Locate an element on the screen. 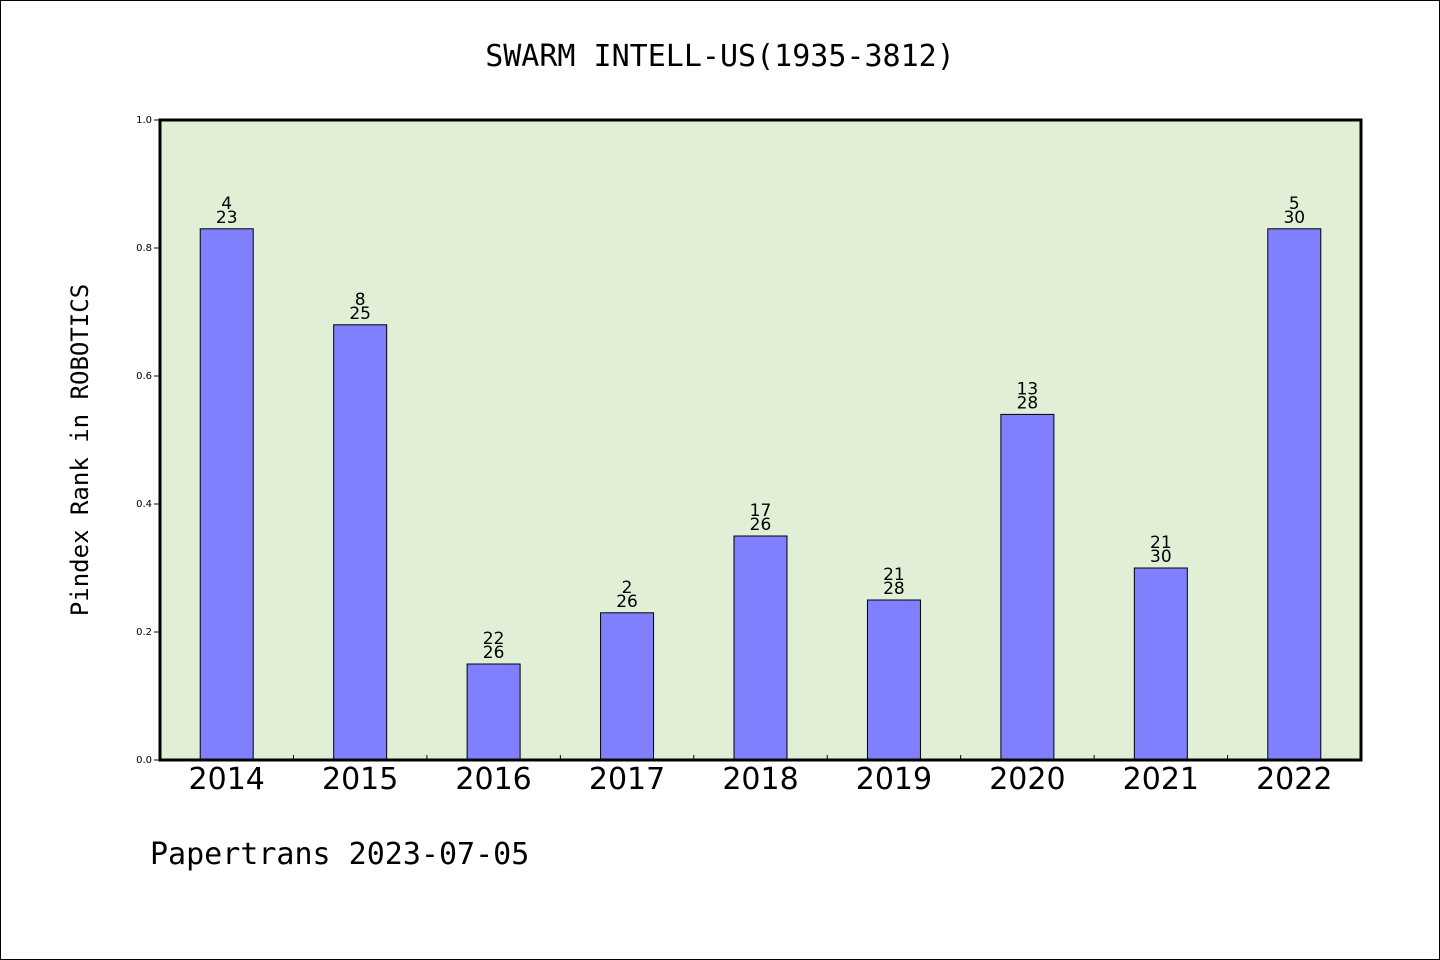 Image resolution: width=1440 pixels, height=960 pixels. data-label-top: 5 is located at coordinates (1294, 204).